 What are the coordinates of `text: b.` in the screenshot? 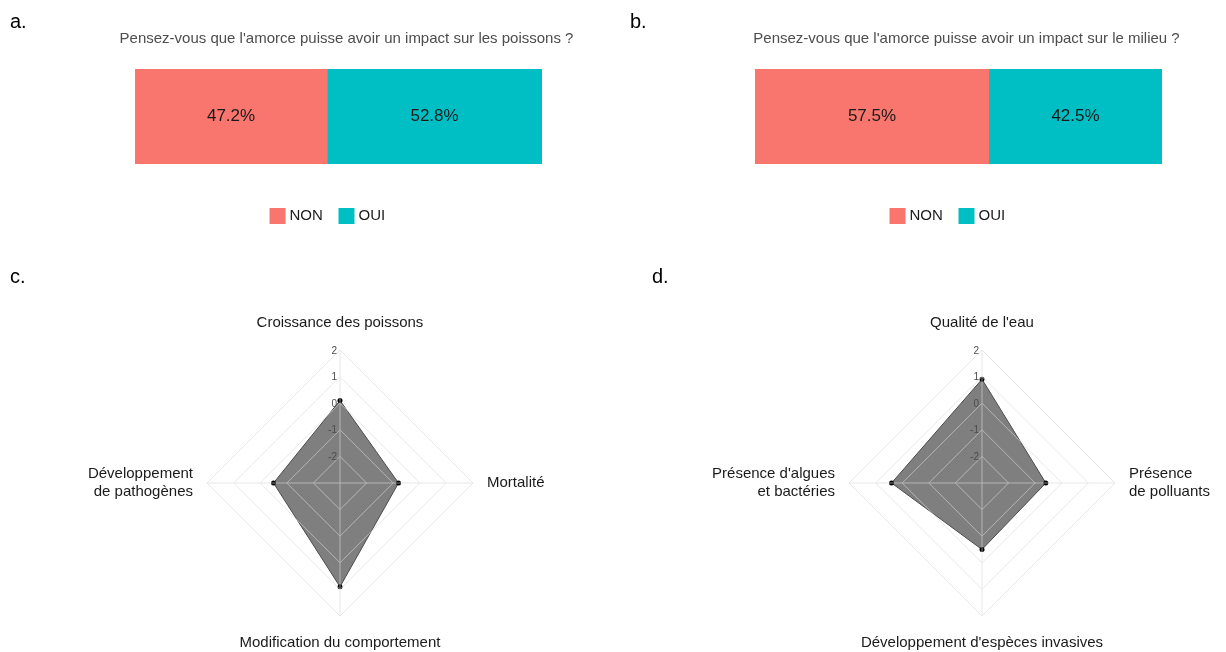 It's located at (638, 21).